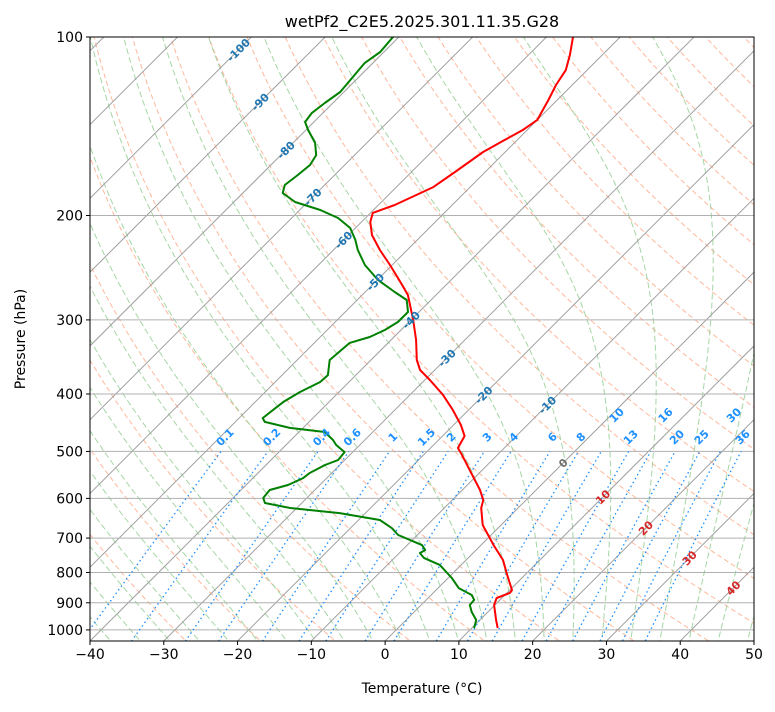  What do you see at coordinates (393, 437) in the screenshot?
I see `mixing-ratio-label: 1` at bounding box center [393, 437].